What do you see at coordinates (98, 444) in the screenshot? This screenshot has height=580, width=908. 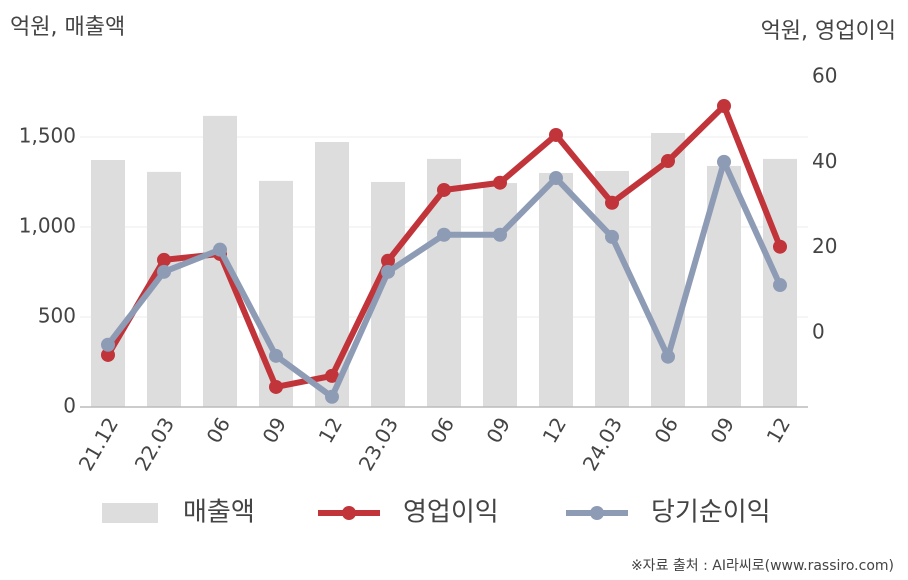 I see `x-tick-label: 21.12` at bounding box center [98, 444].